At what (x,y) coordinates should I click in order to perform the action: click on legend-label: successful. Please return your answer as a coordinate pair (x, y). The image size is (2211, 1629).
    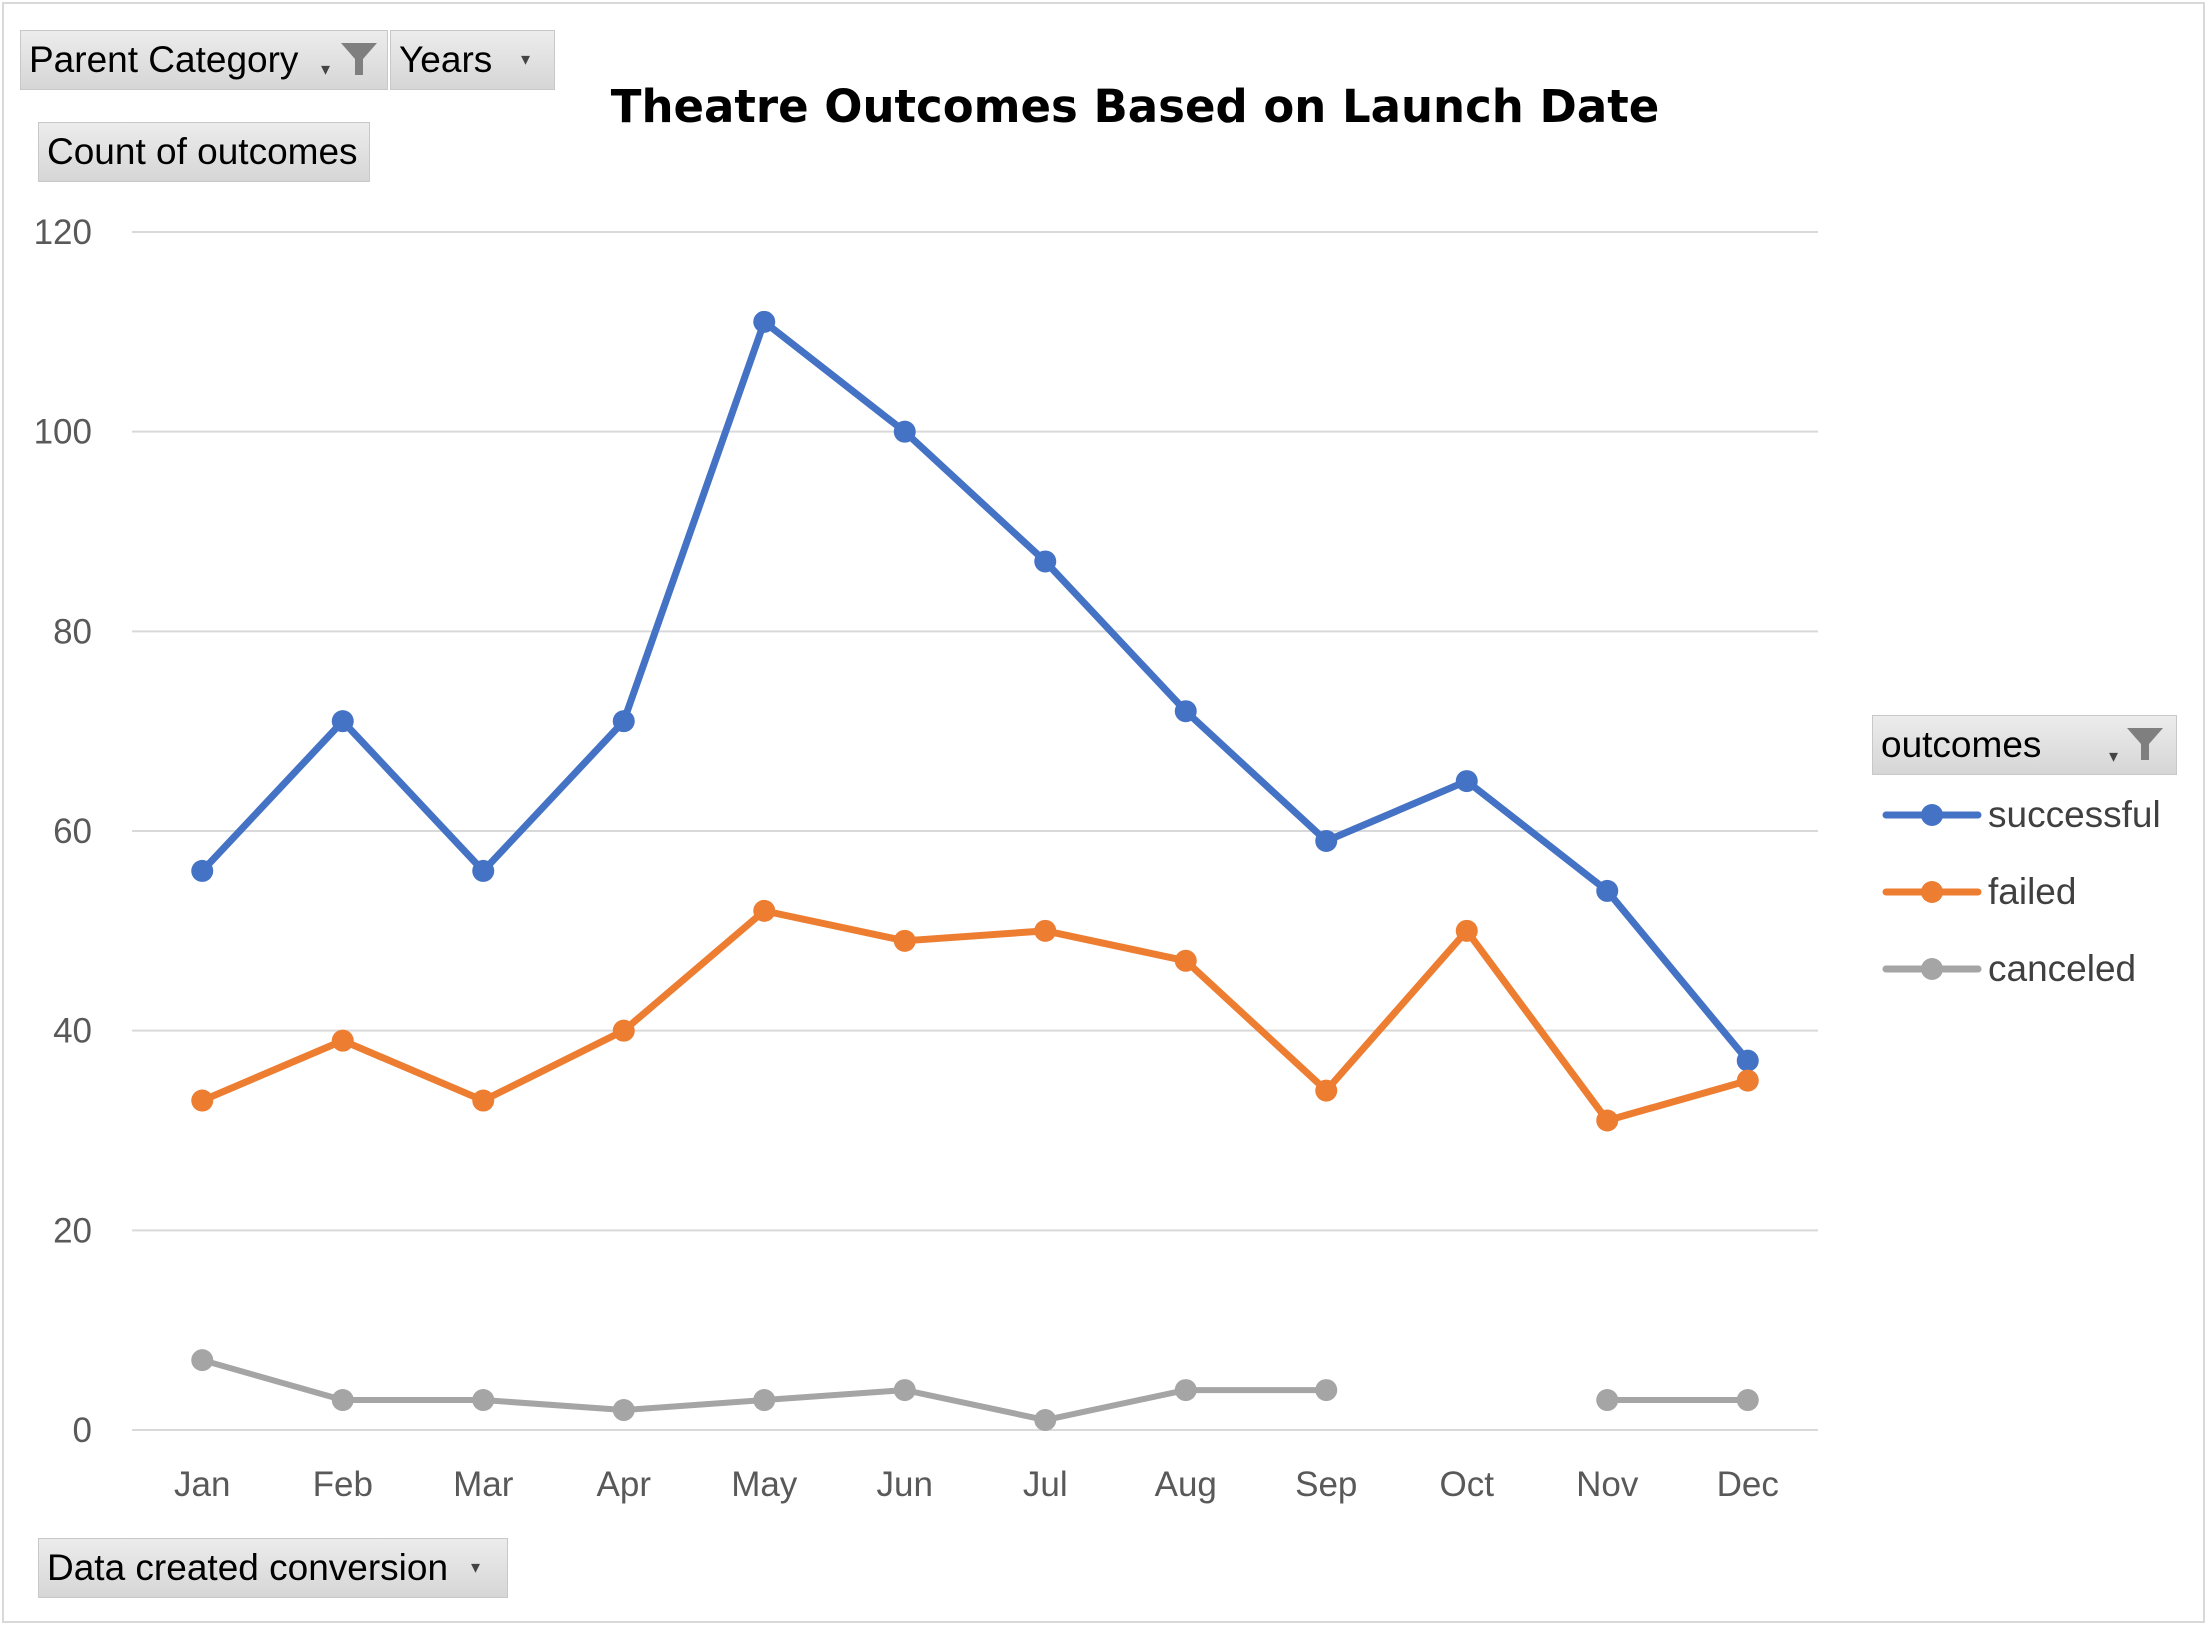
    Looking at the image, I should click on (2074, 814).